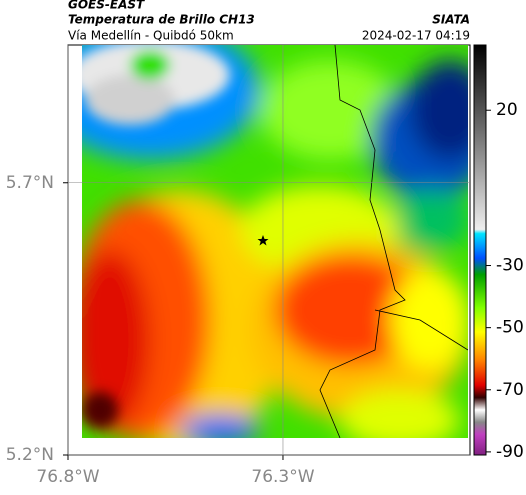 The height and width of the screenshot is (495, 526). I want to click on source: GOES-EAST, so click(106, 6).